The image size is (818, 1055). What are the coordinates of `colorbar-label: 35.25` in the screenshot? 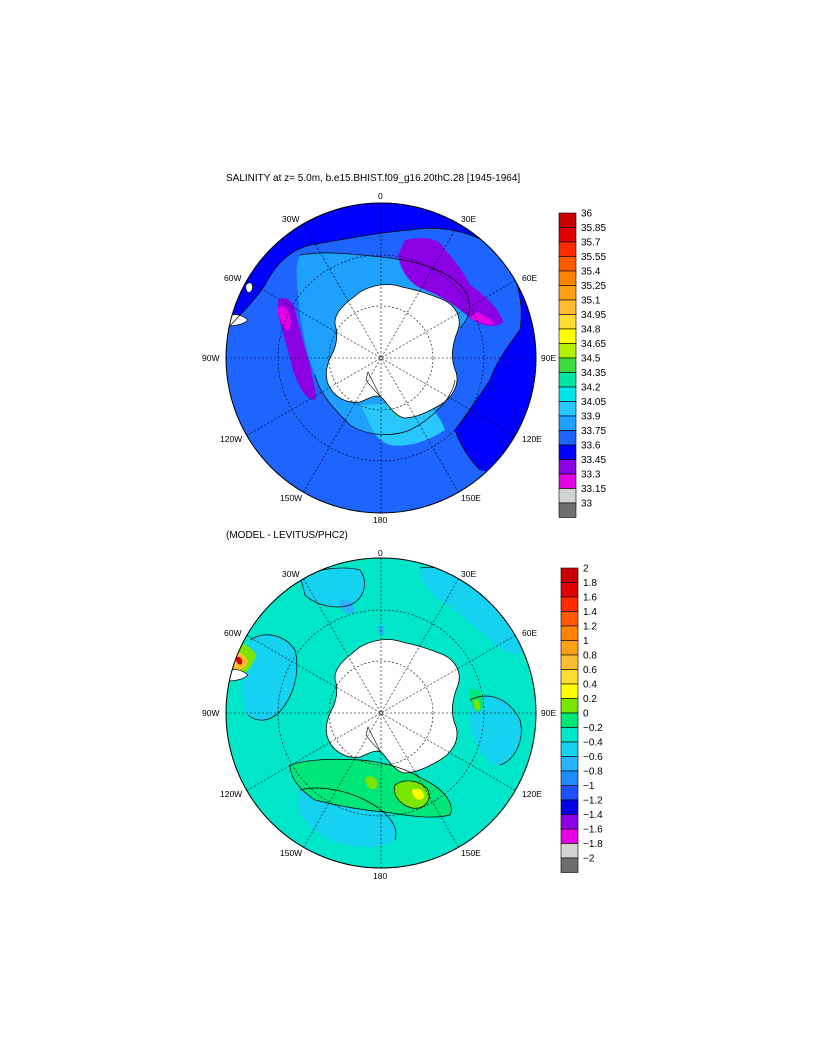 It's located at (593, 286).